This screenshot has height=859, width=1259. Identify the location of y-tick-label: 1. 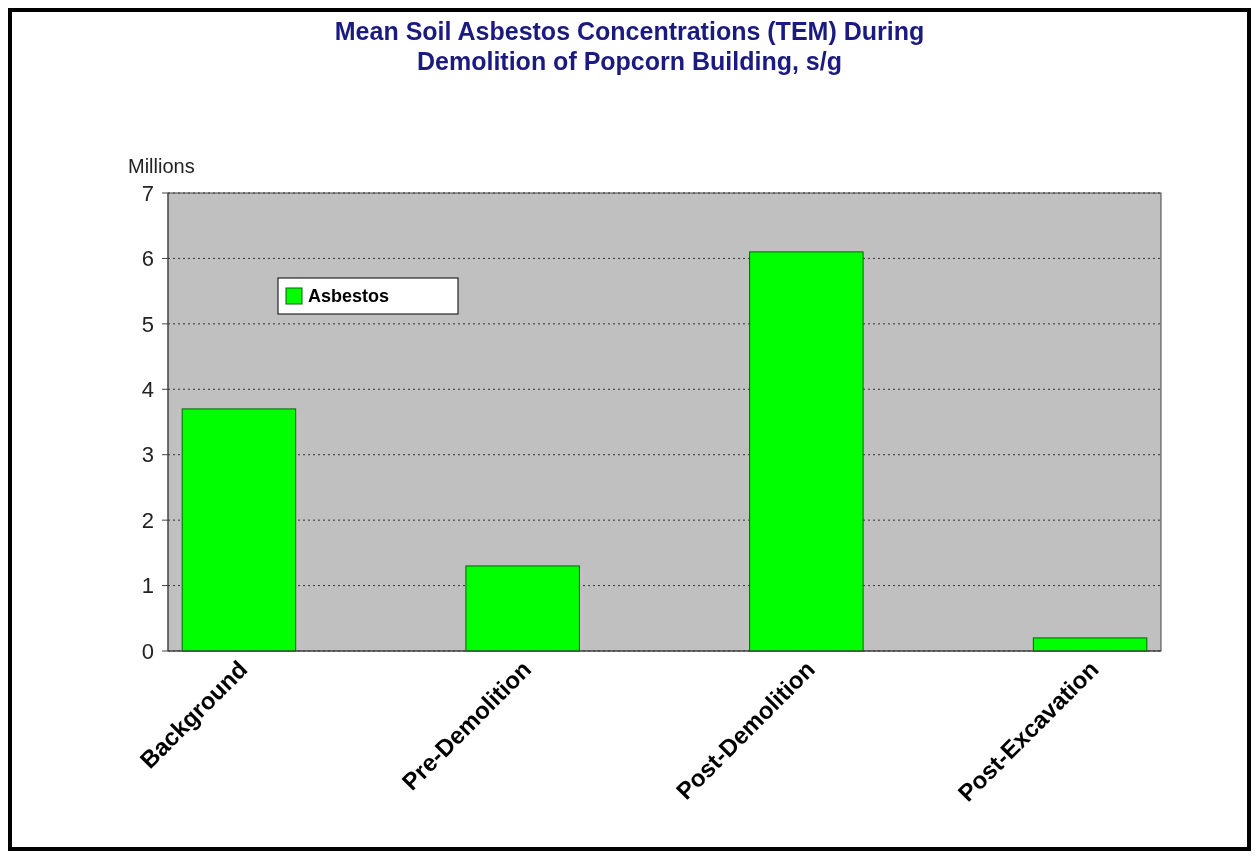
(147, 586).